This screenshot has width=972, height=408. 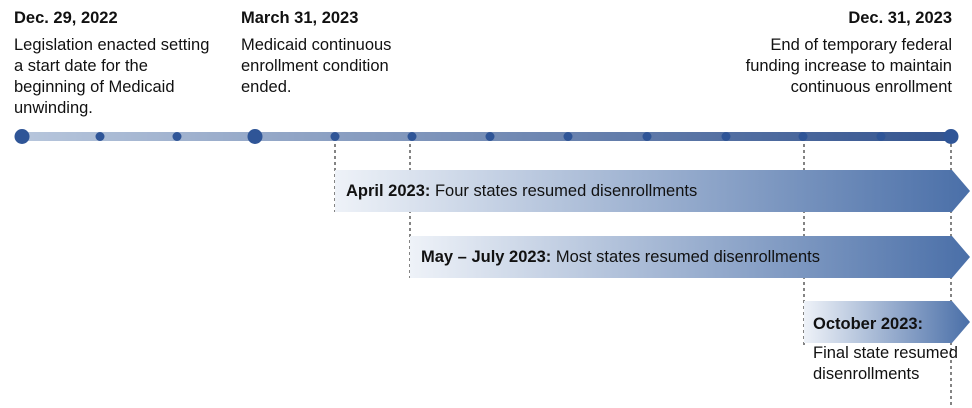 What do you see at coordinates (388, 191) in the screenshot?
I see `phase-april-period: April 2023:` at bounding box center [388, 191].